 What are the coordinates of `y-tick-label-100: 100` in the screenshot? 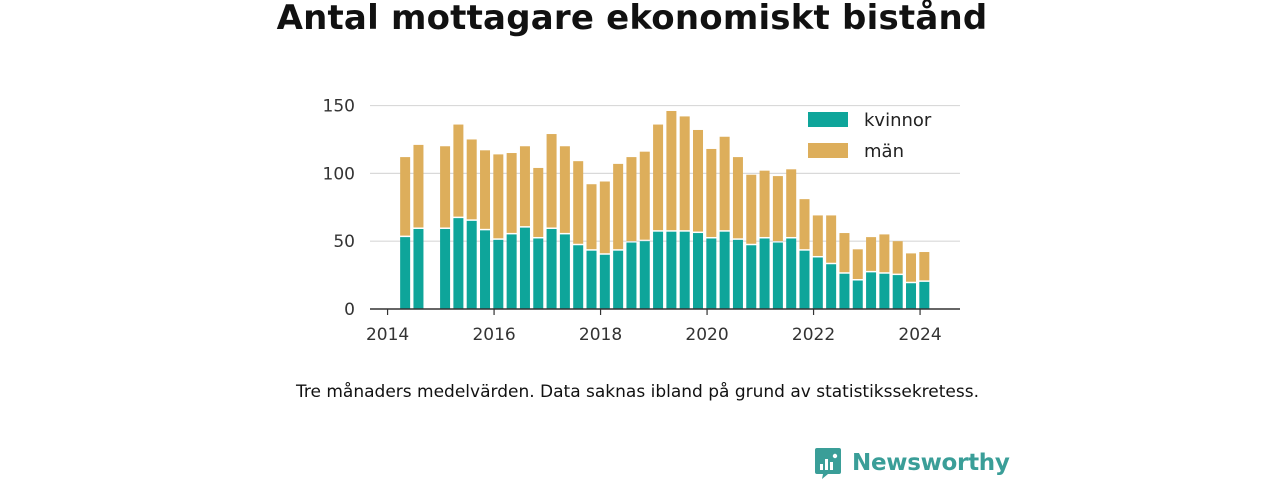 It's located at (339, 174).